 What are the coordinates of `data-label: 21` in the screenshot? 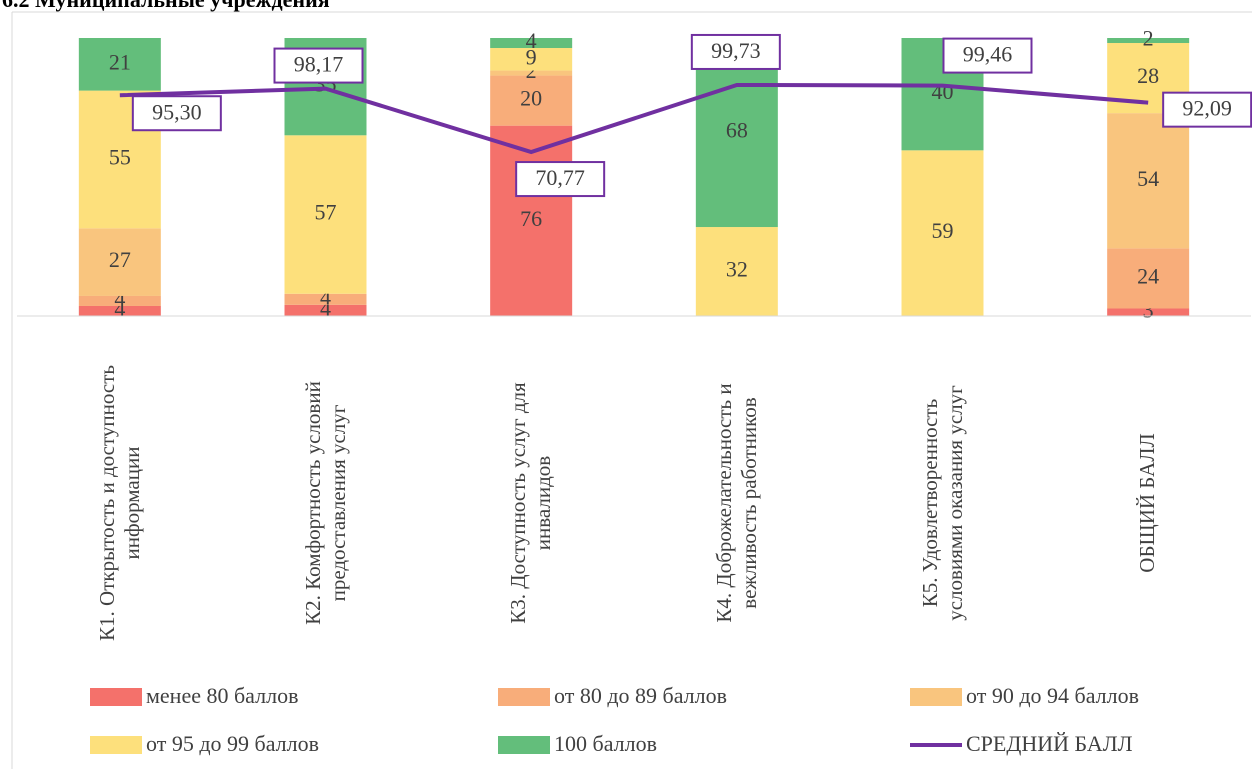 It's located at (120, 61).